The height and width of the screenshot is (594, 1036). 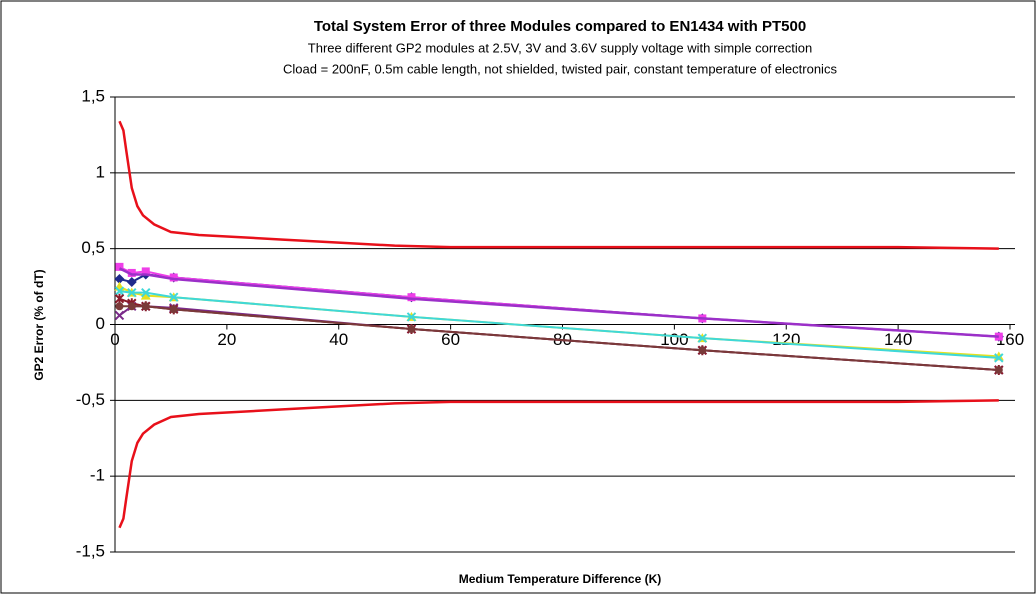 I want to click on y-tick-label: 1, so click(x=100, y=171).